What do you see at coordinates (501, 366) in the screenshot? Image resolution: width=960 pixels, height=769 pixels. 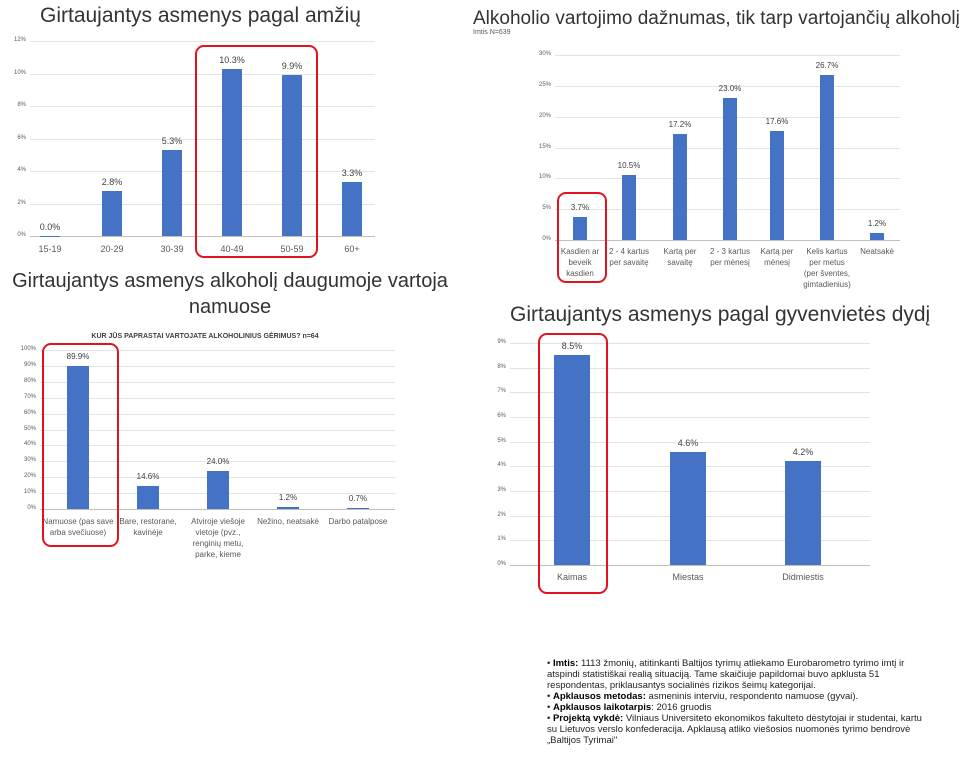 I see `y-tick-label: 8%` at bounding box center [501, 366].